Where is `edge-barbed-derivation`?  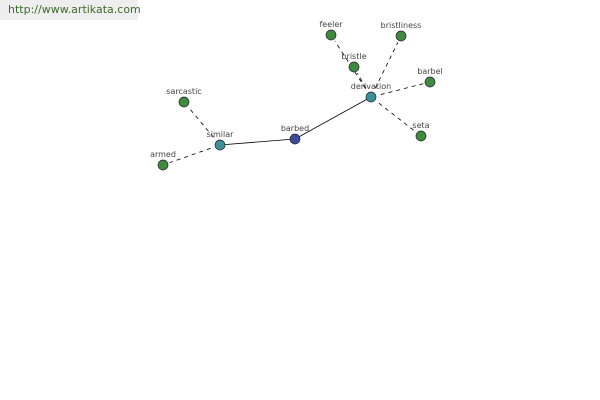
edge-barbed-derivation is located at coordinates (333, 118).